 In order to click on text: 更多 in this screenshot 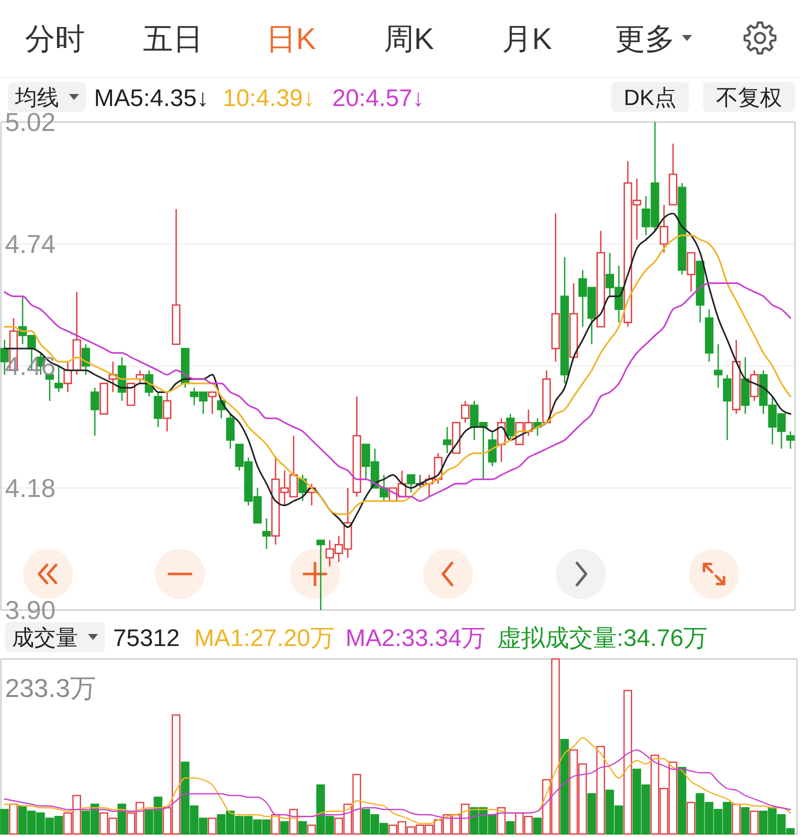, I will do `click(645, 39)`.